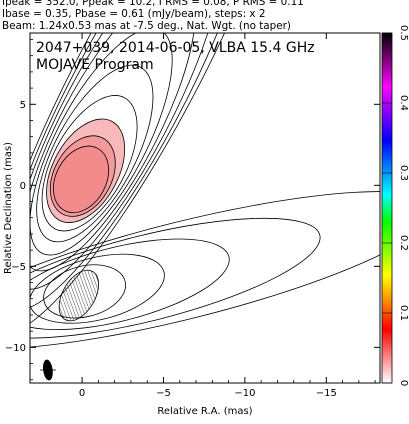 The height and width of the screenshot is (424, 409). What do you see at coordinates (244, 393) in the screenshot?
I see `x-tick-label: −10` at bounding box center [244, 393].